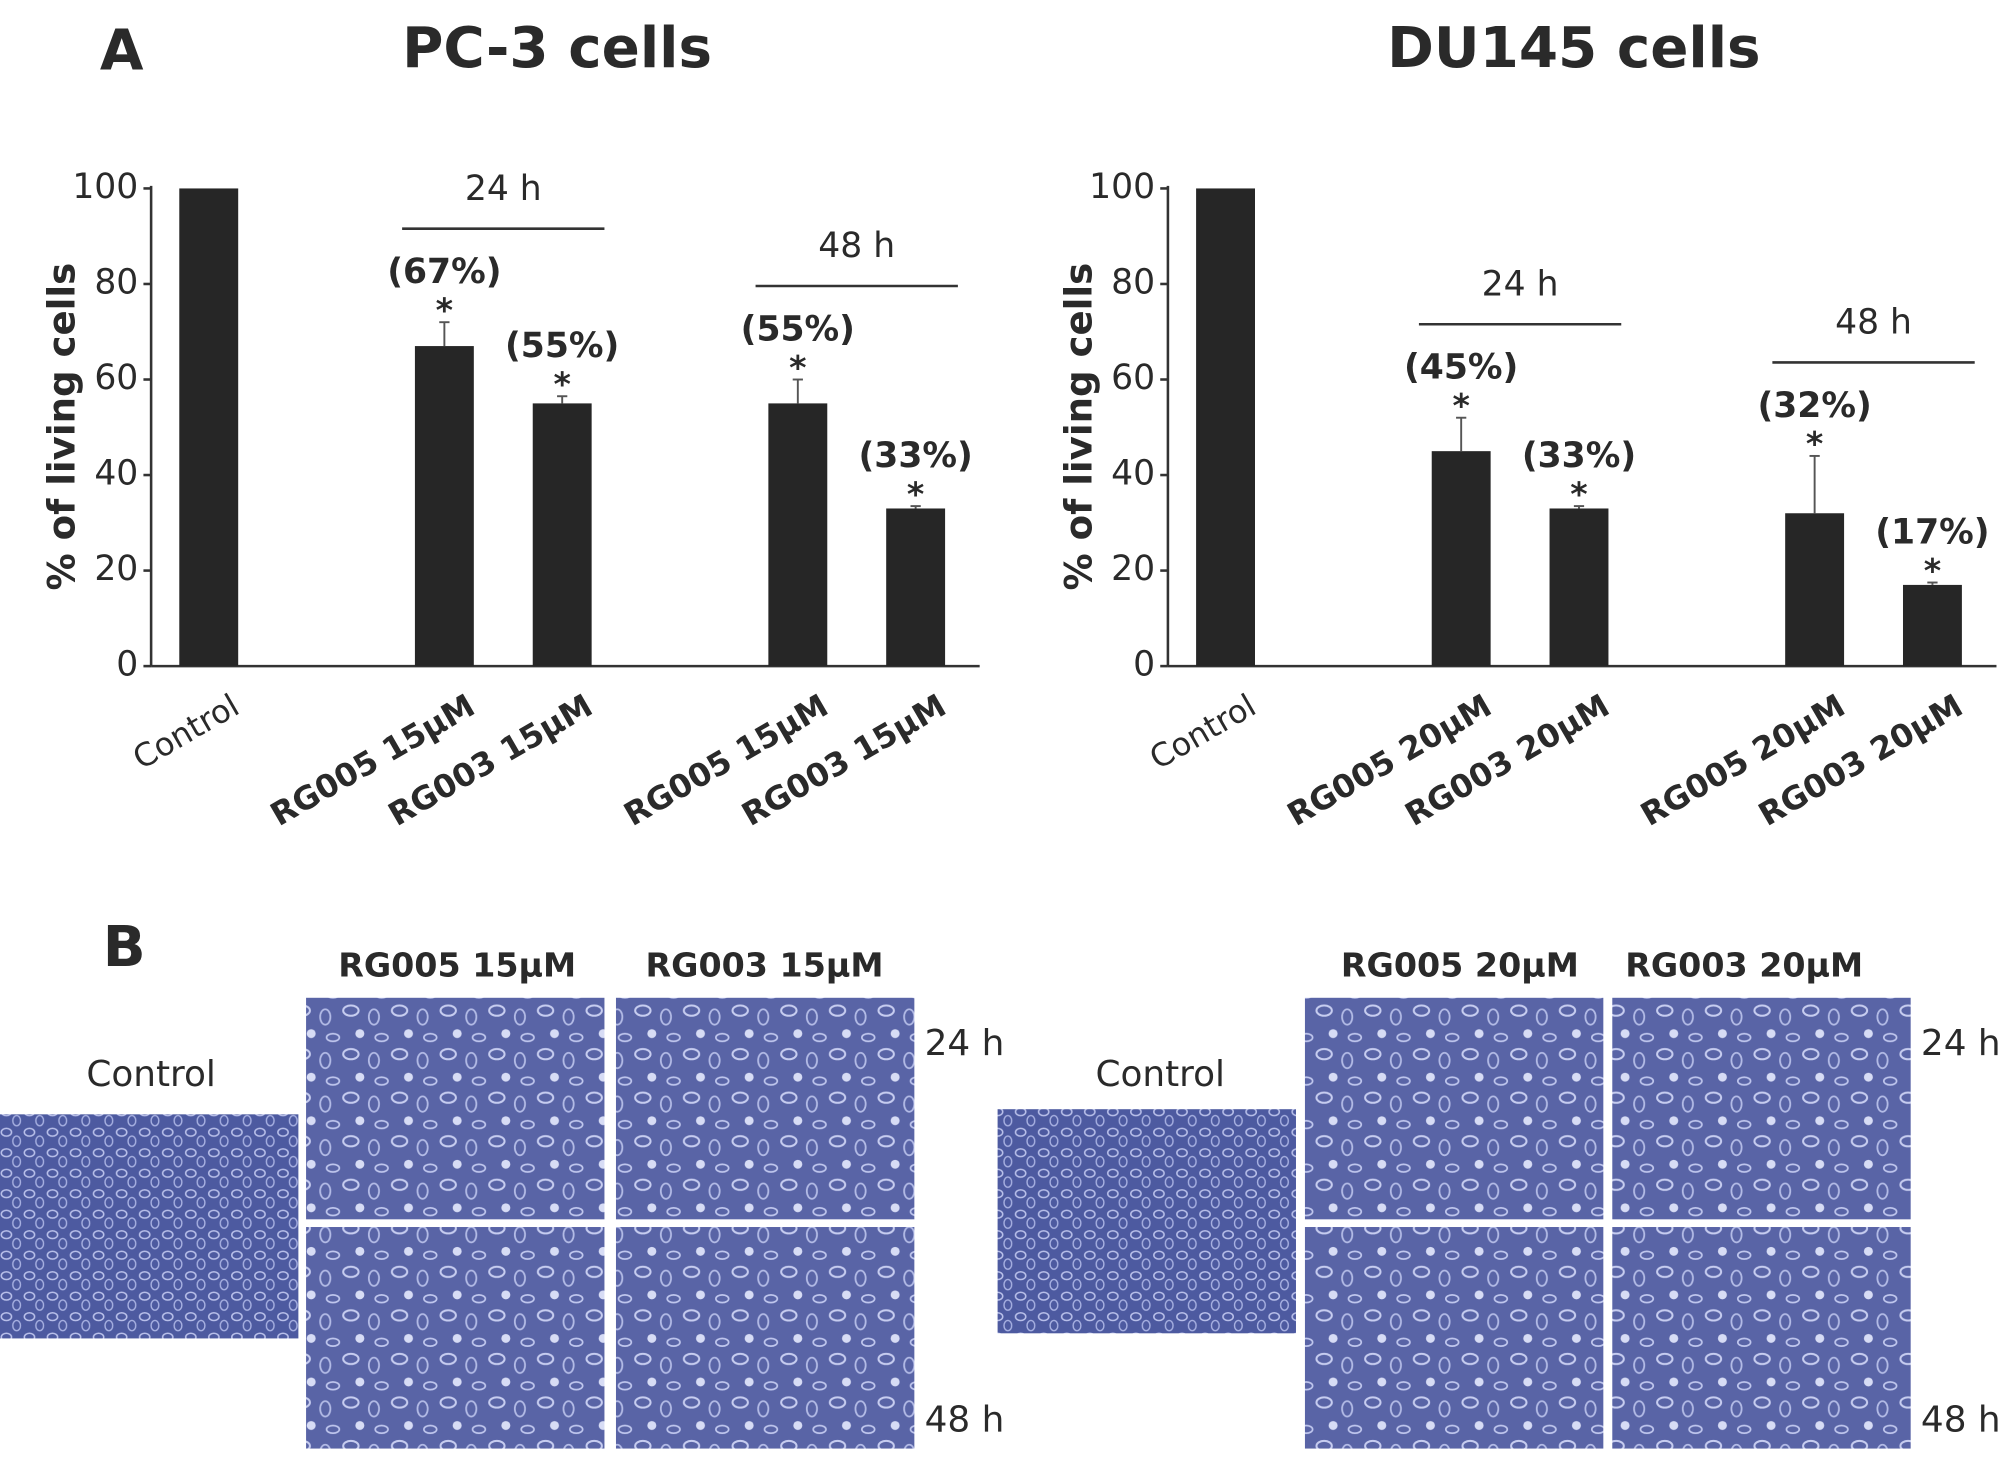 The height and width of the screenshot is (1459, 2008). Describe the element at coordinates (1932, 532) in the screenshot. I see `value-label: (17%)` at that location.